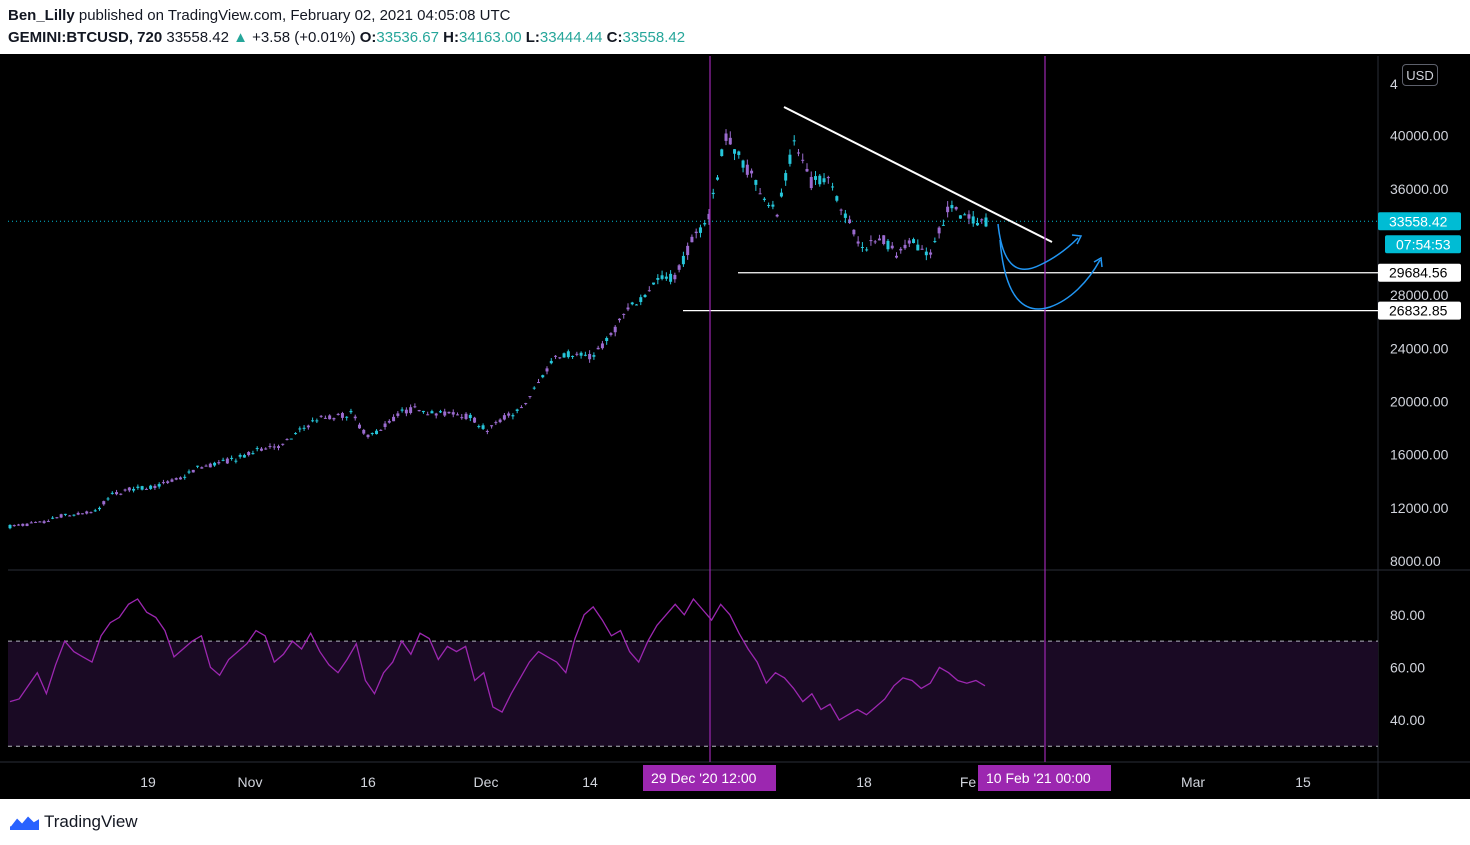  Describe the element at coordinates (486, 782) in the screenshot. I see `time-axis-tick: Dec` at that location.